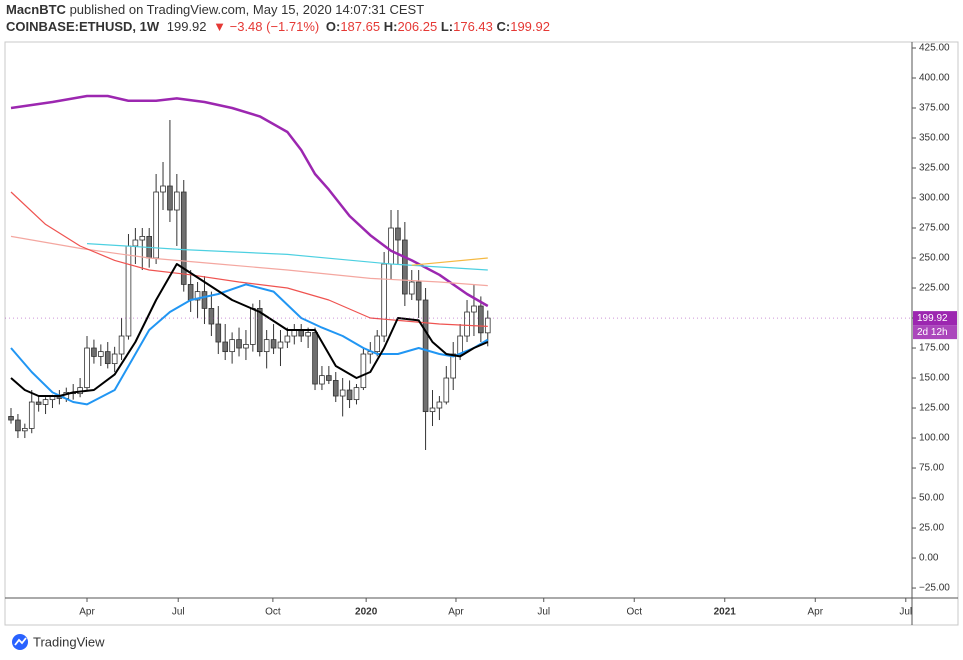 This screenshot has height=660, width=963. Describe the element at coordinates (504, 26) in the screenshot. I see `ohlc-label: C:` at that location.